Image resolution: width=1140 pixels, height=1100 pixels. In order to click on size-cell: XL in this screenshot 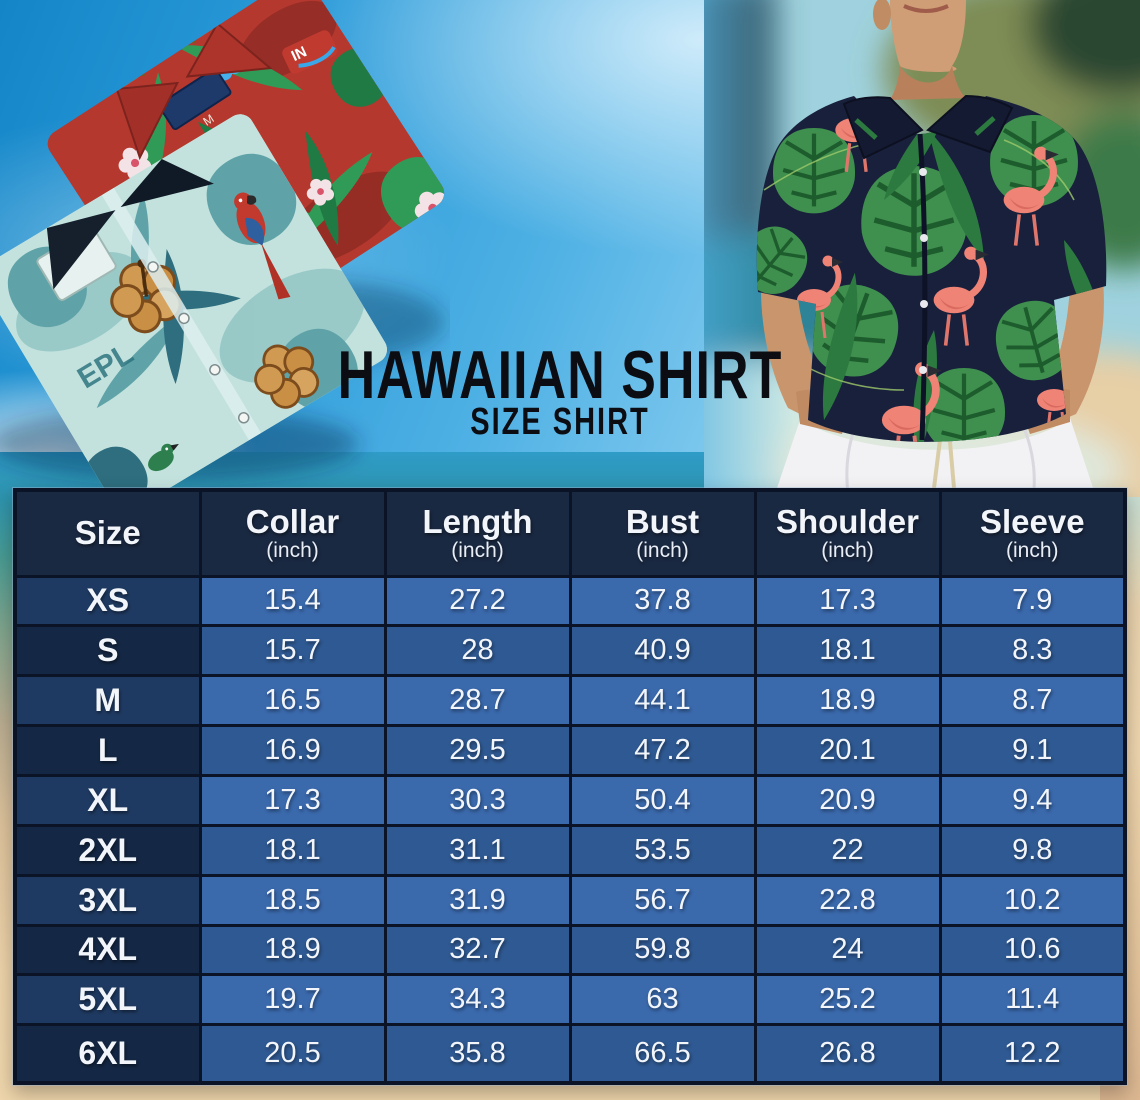, I will do `click(107, 800)`.